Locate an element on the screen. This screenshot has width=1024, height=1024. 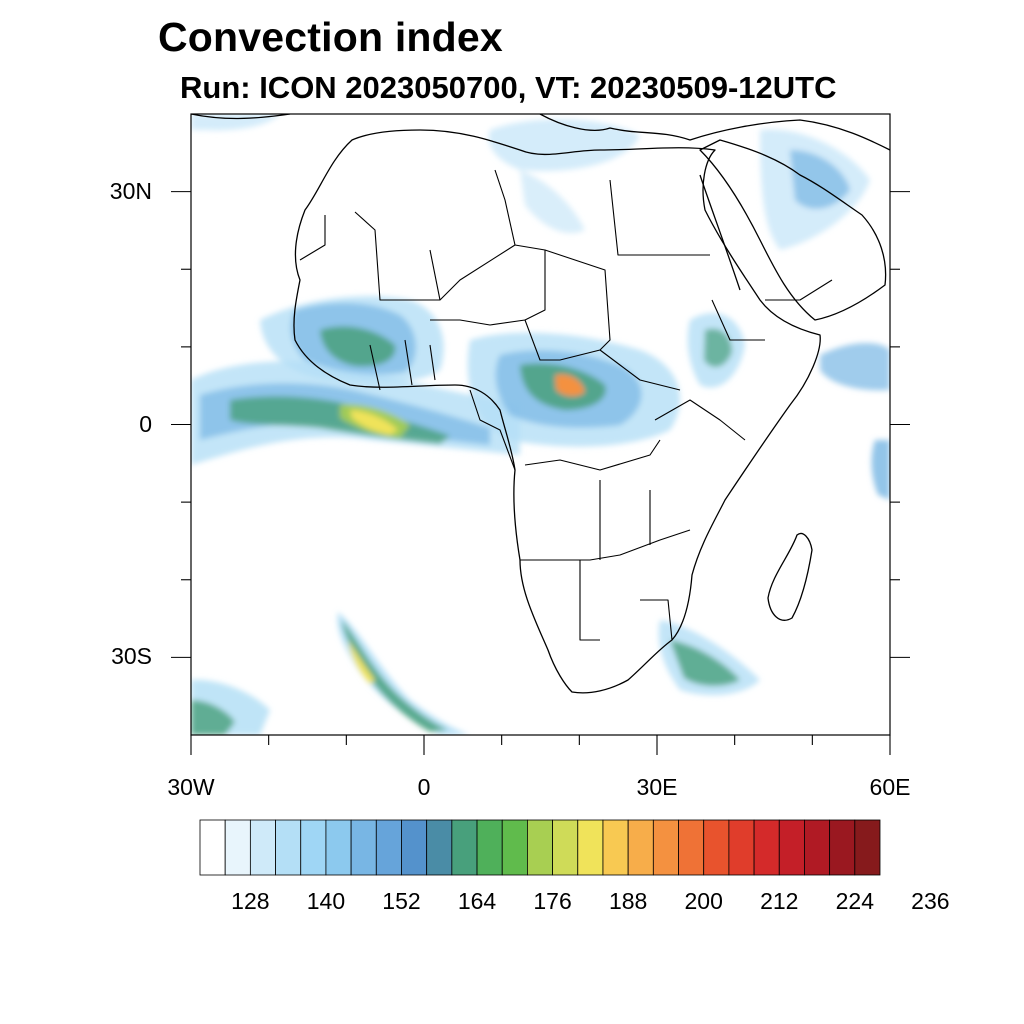
lat-label: 30N is located at coordinates (130, 190).